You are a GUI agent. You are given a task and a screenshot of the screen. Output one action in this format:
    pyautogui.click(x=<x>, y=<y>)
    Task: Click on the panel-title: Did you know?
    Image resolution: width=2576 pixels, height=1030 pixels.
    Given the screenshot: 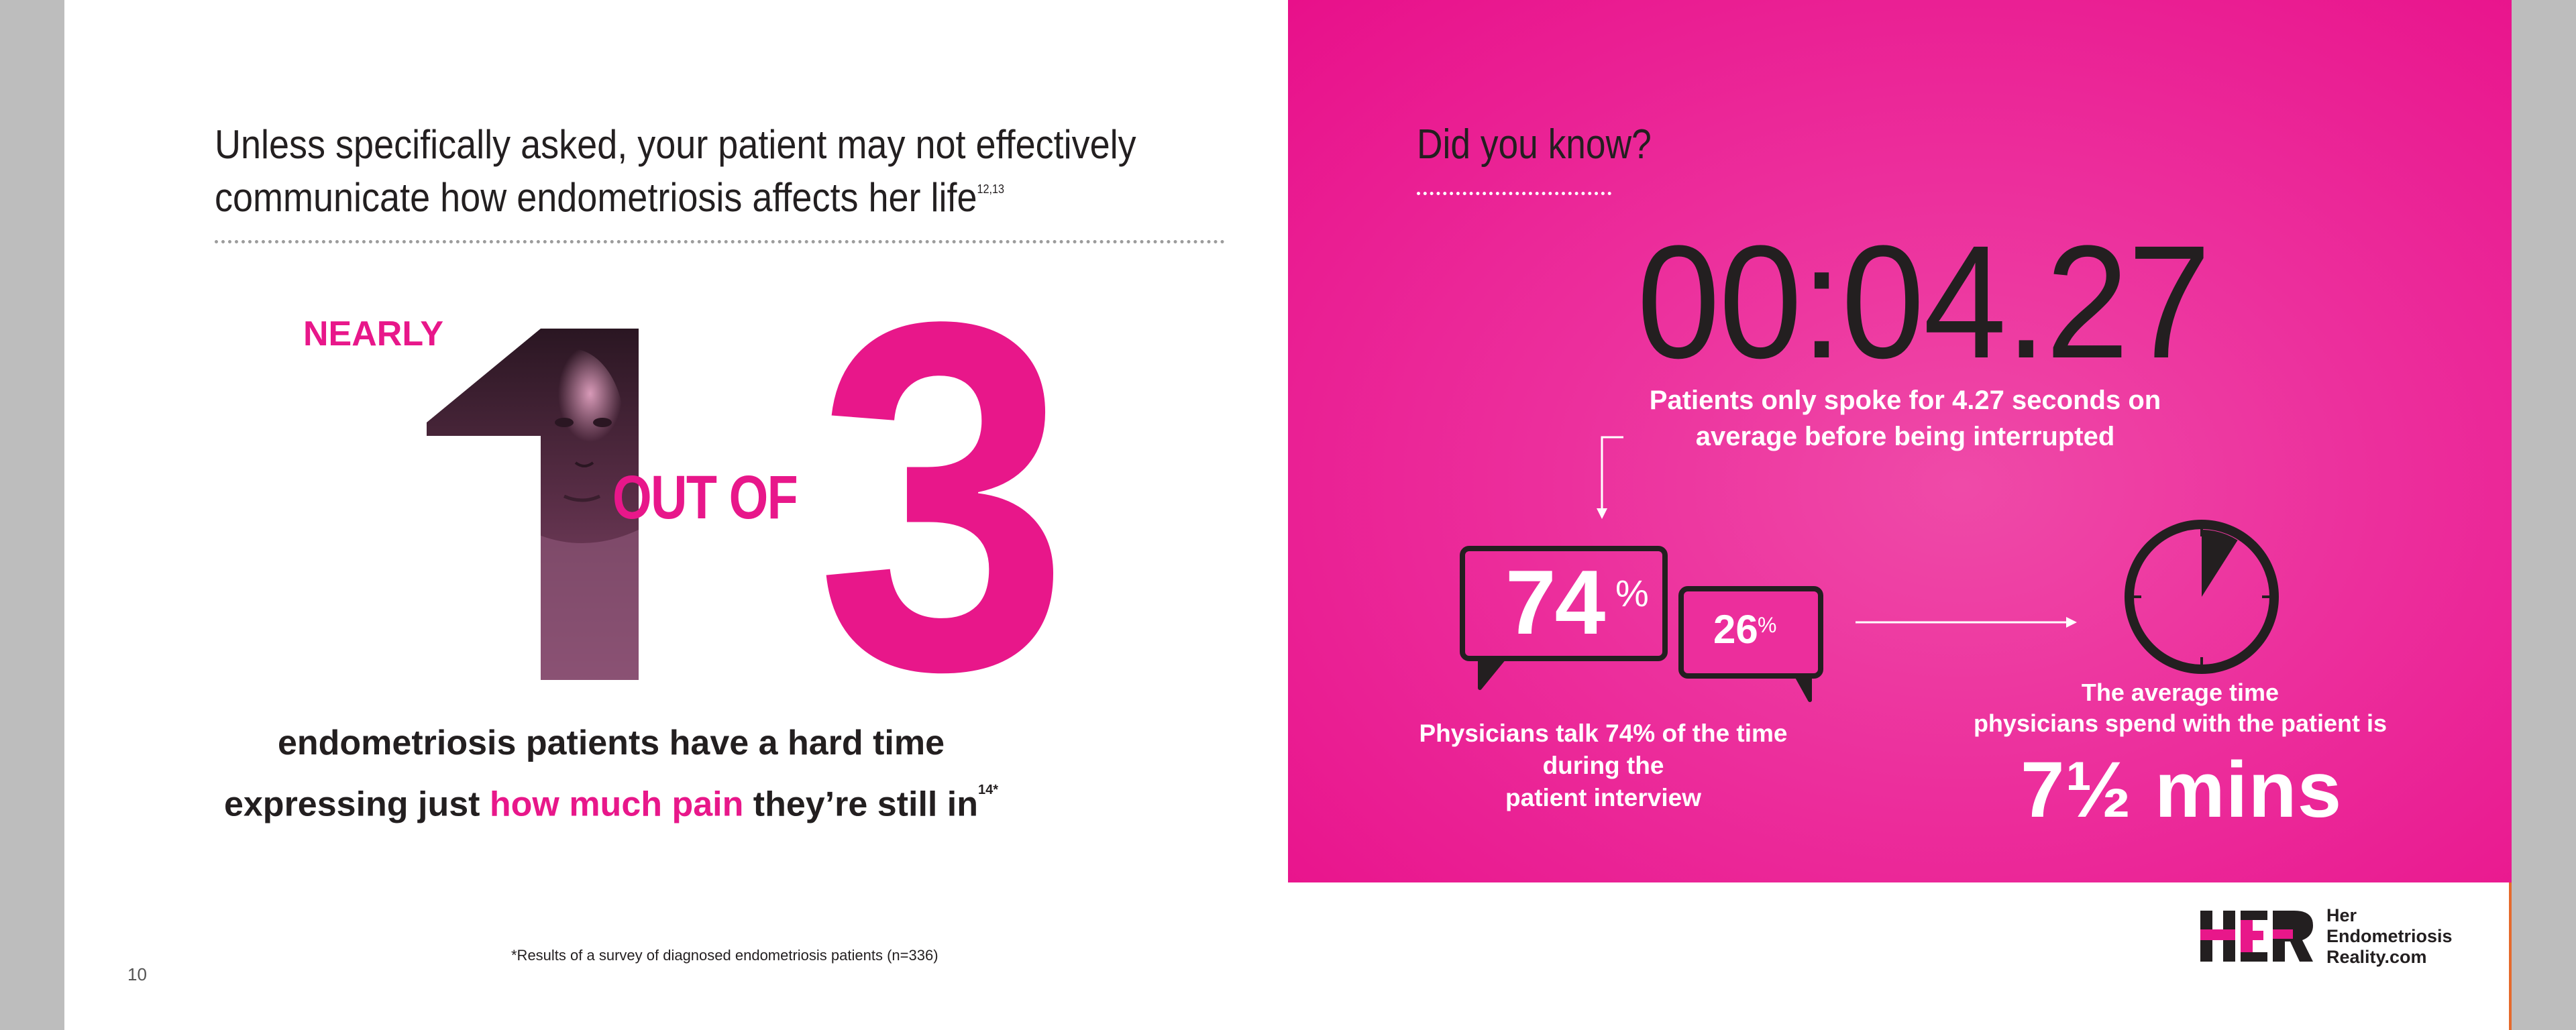 What is the action you would take?
    pyautogui.click(x=1534, y=144)
    